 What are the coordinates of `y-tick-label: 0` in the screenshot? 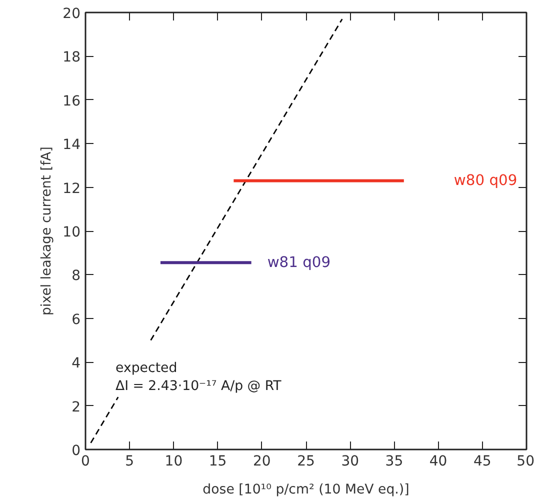 It's located at (76, 451).